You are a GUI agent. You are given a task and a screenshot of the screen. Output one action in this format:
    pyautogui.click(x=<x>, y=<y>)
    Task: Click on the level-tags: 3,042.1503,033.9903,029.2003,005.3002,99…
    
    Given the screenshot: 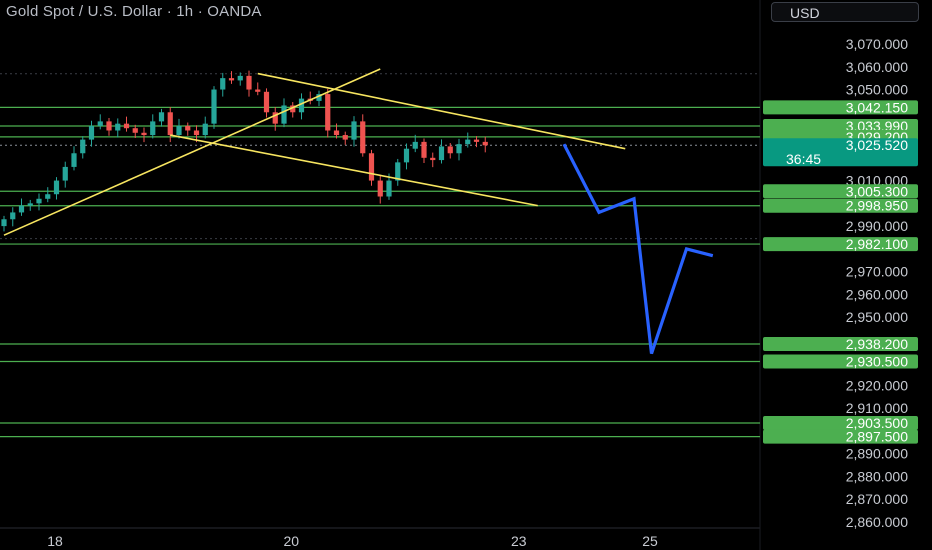 What is the action you would take?
    pyautogui.click(x=840, y=272)
    